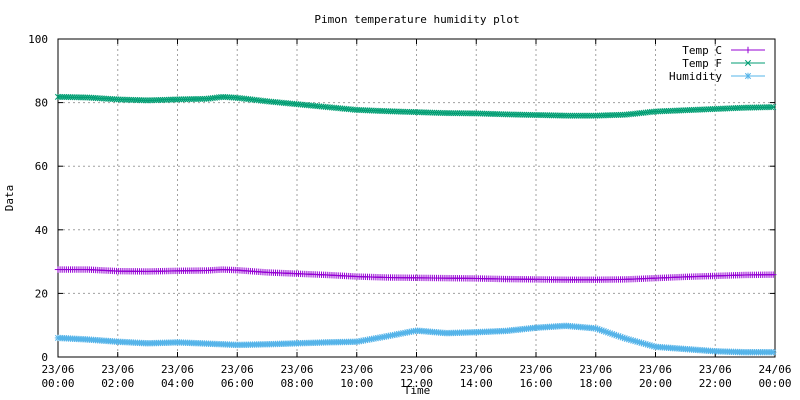 Image resolution: width=800 pixels, height=400 pixels. I want to click on x-tick-label-date: 24/06, so click(774, 369).